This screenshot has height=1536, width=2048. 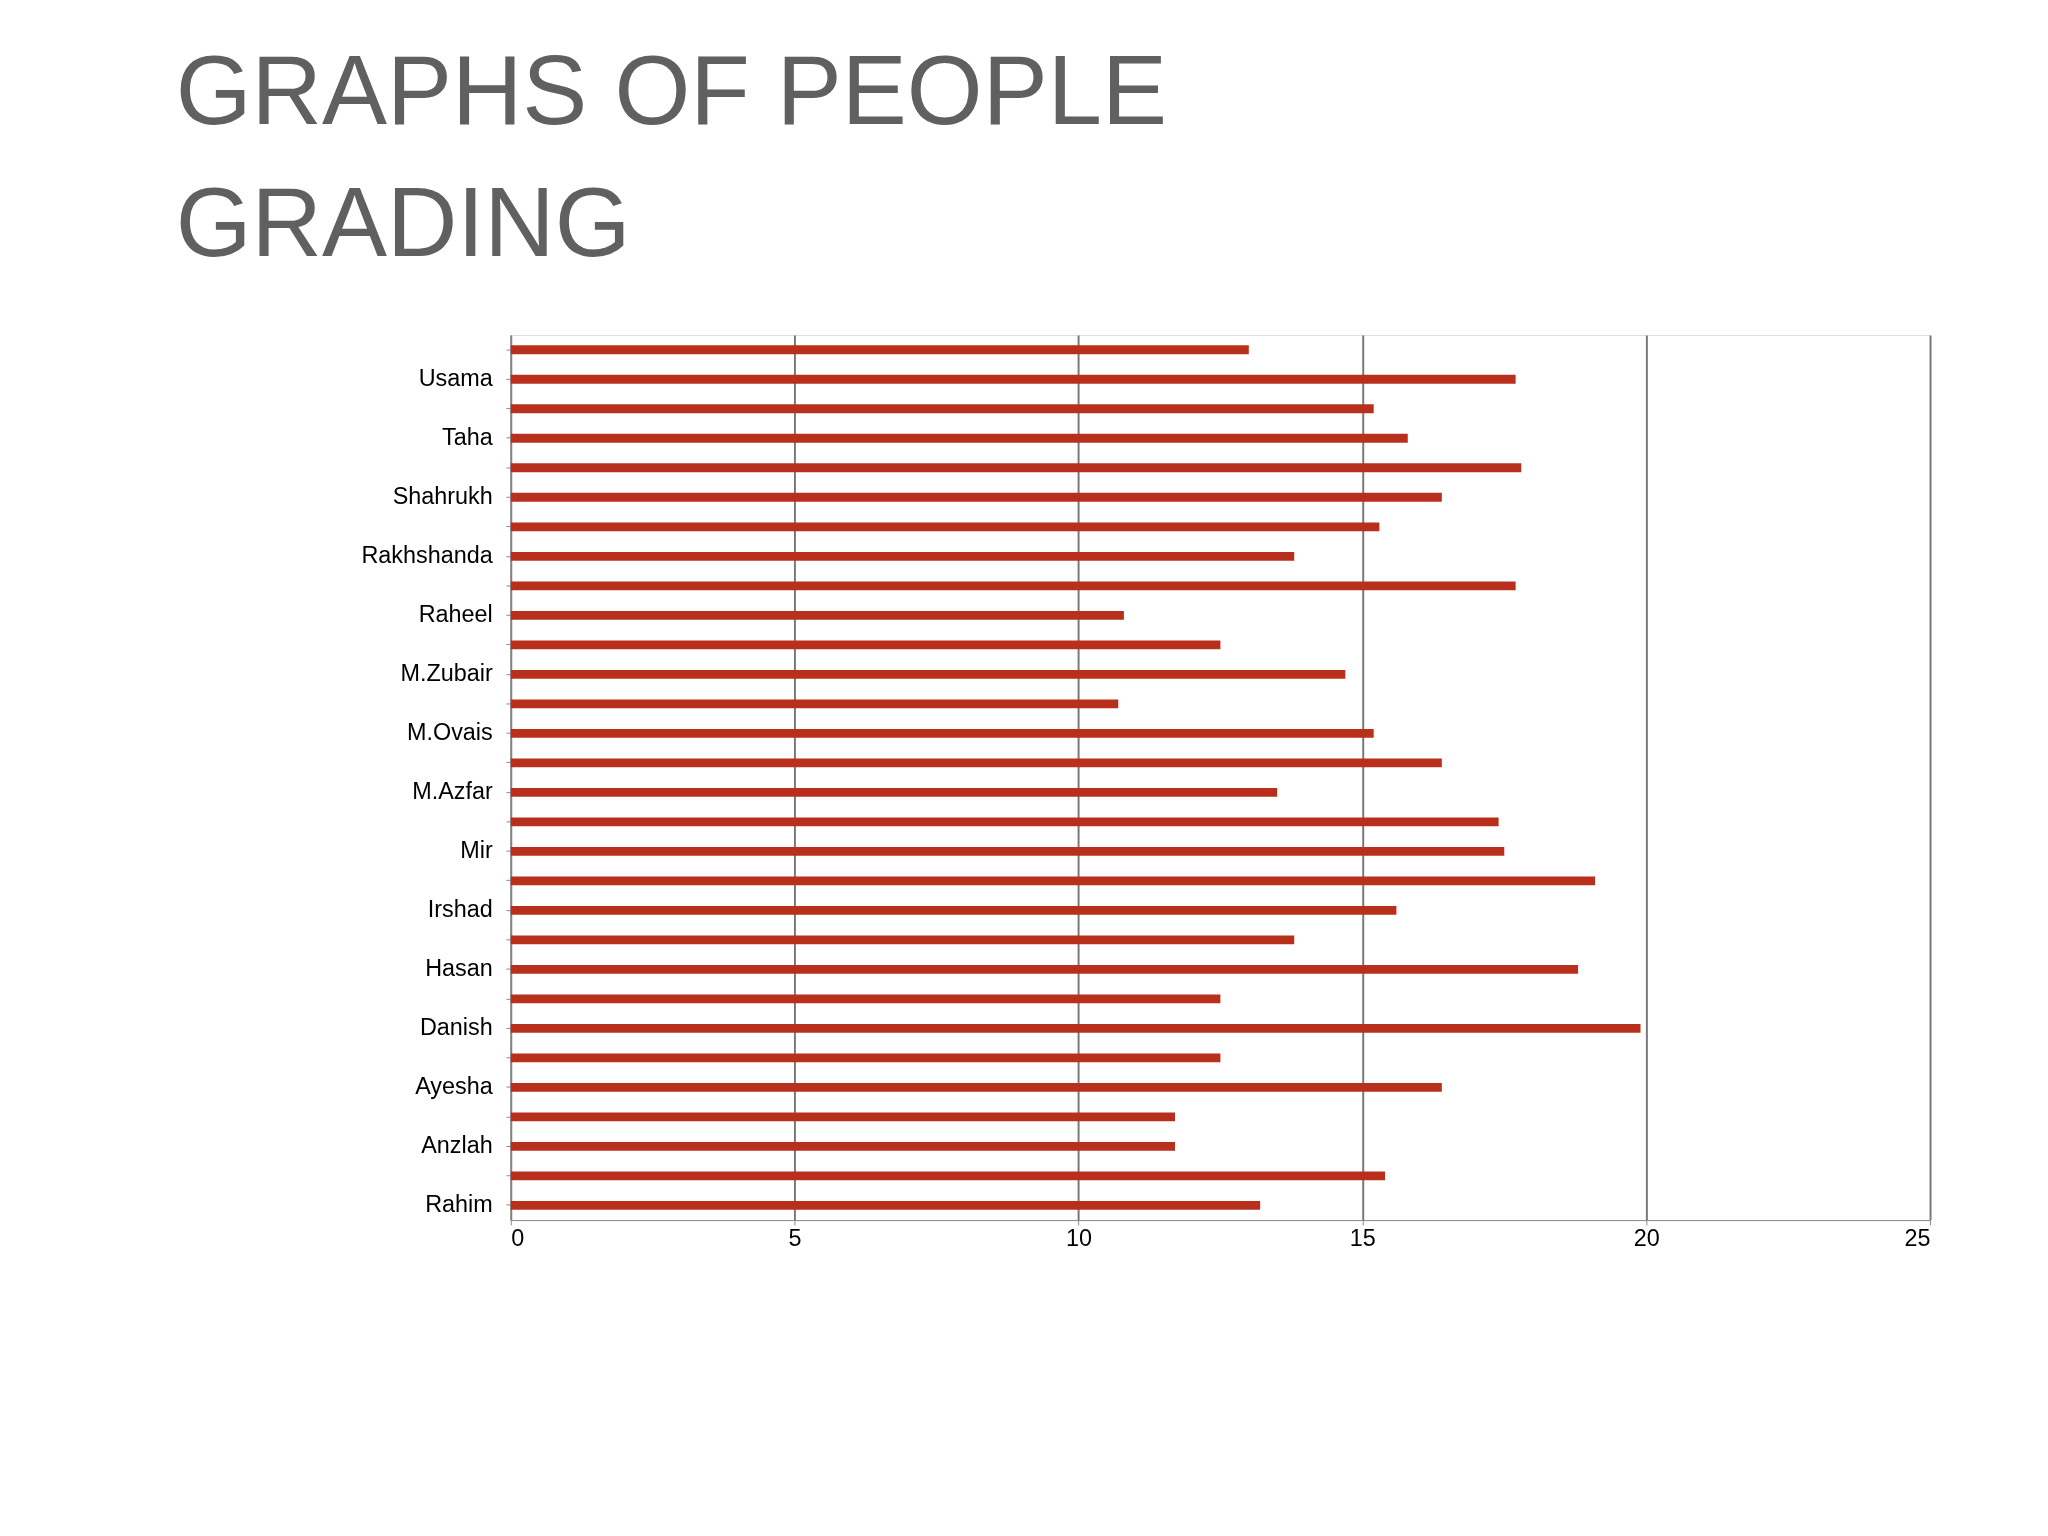 I want to click on y-tick-label: Mir, so click(x=476, y=850).